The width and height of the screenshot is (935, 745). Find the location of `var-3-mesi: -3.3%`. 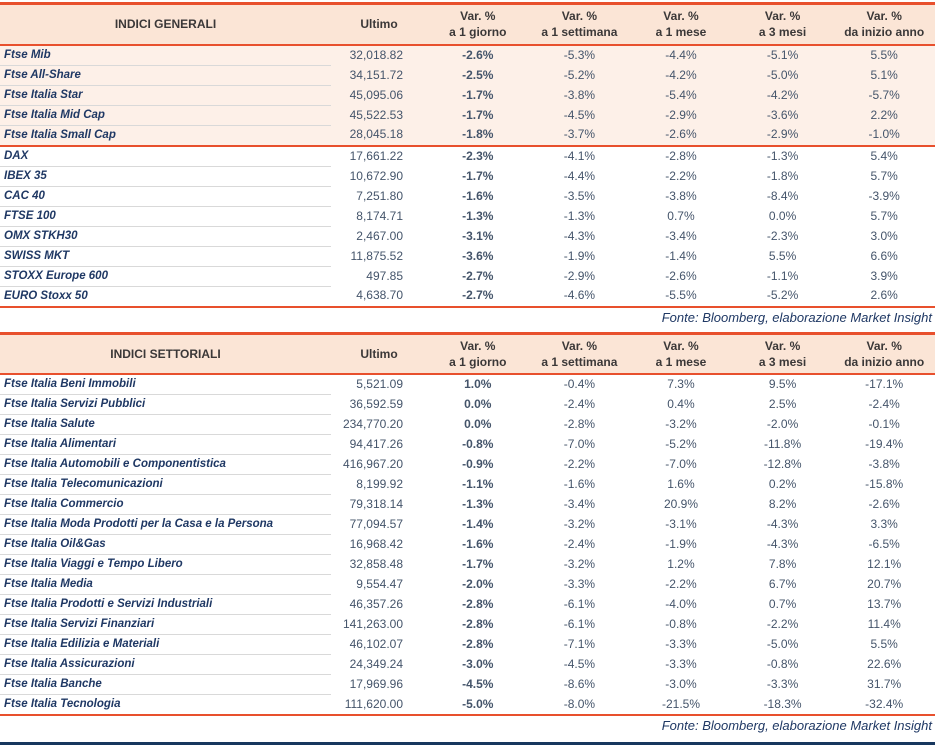

var-3-mesi: -3.3% is located at coordinates (782, 684).